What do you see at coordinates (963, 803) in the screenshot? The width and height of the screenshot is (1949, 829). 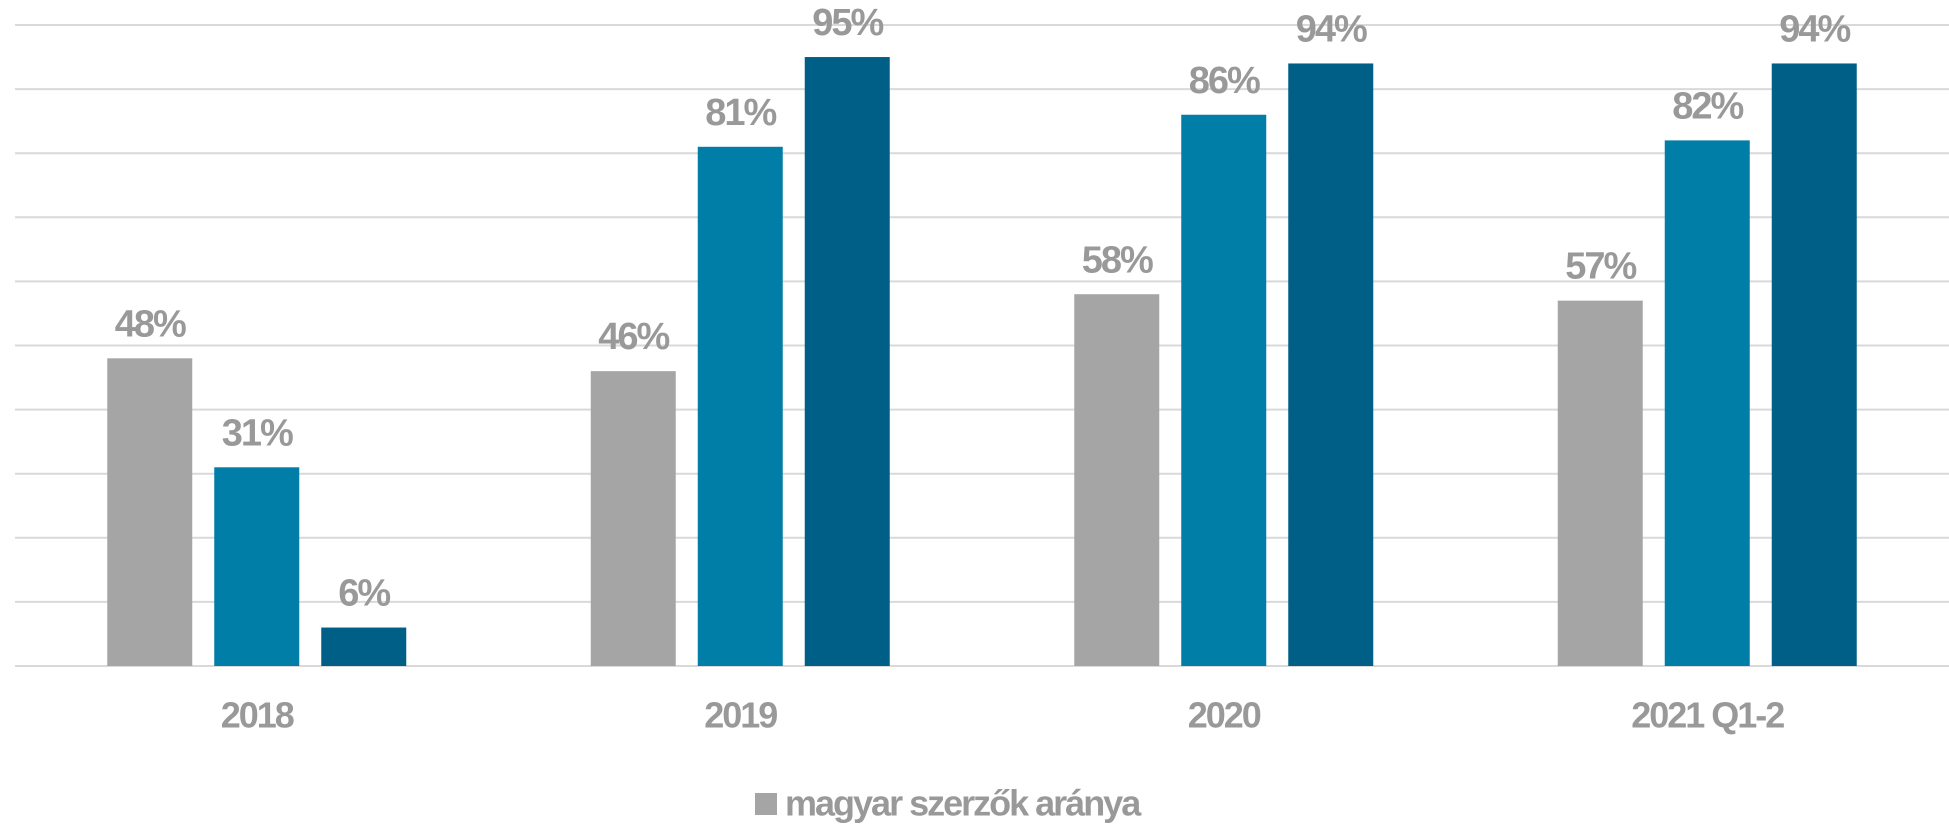 I see `legend-label: magyar szerzők aránya` at bounding box center [963, 803].